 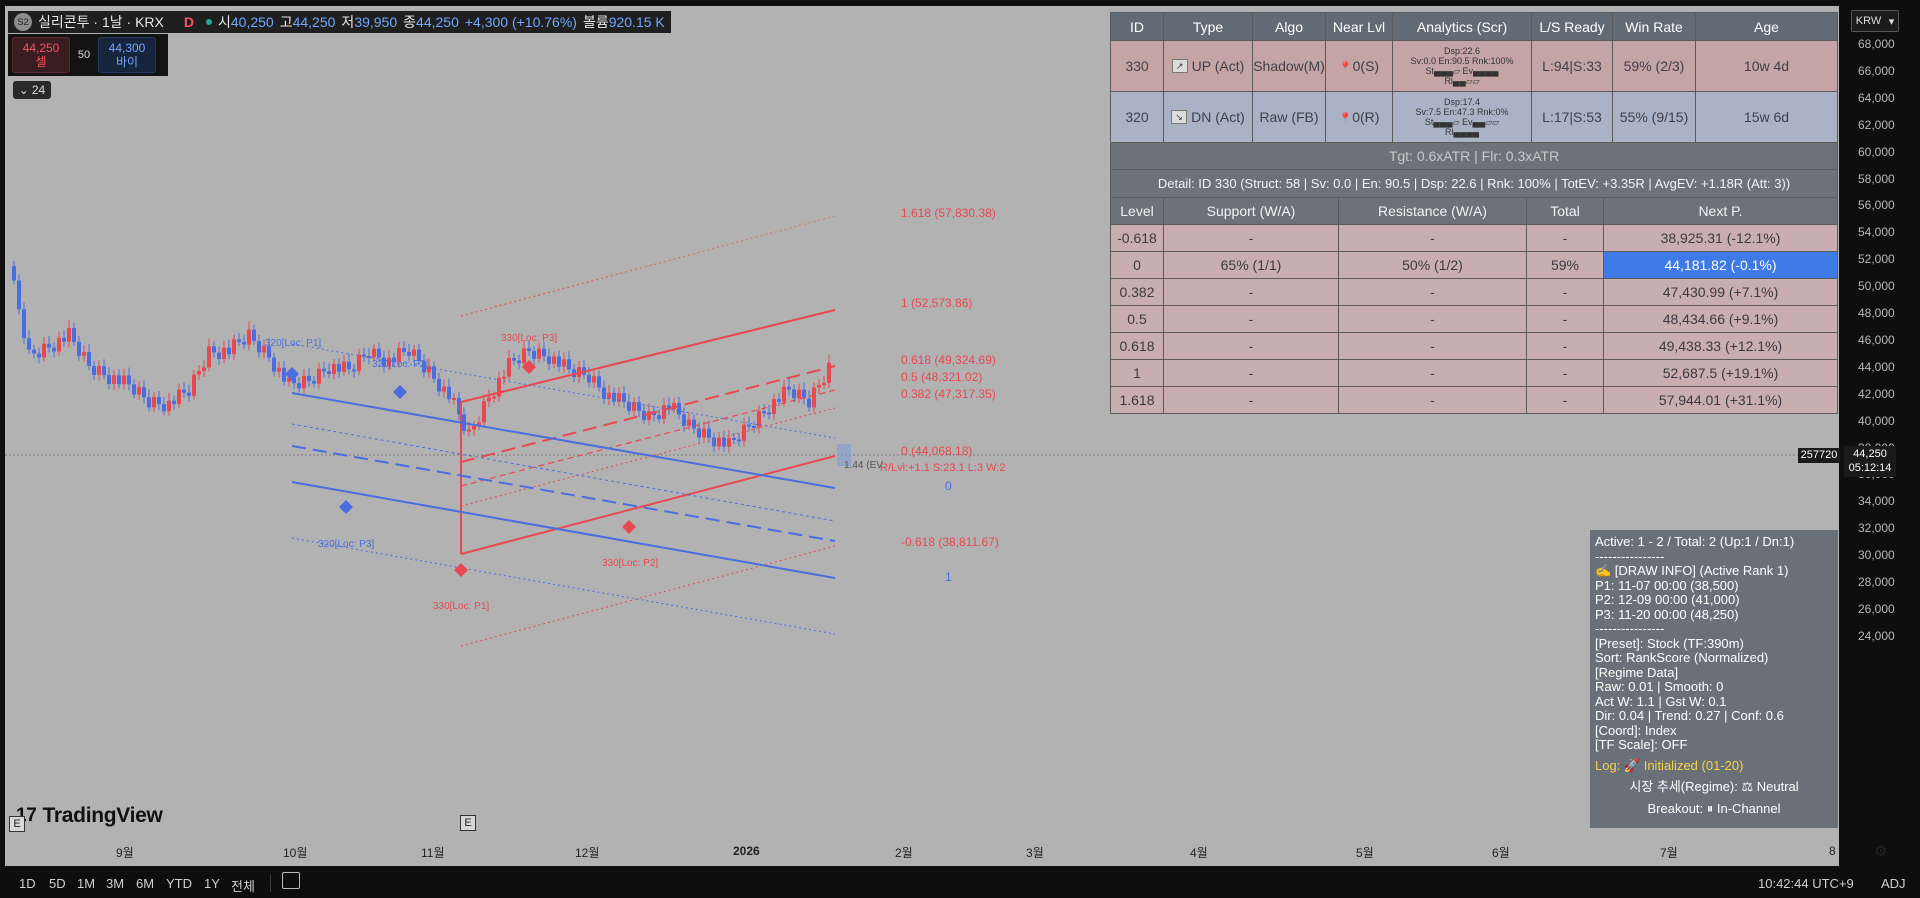 I want to click on pivot-label: 320[Loc: P3], so click(x=346, y=544).